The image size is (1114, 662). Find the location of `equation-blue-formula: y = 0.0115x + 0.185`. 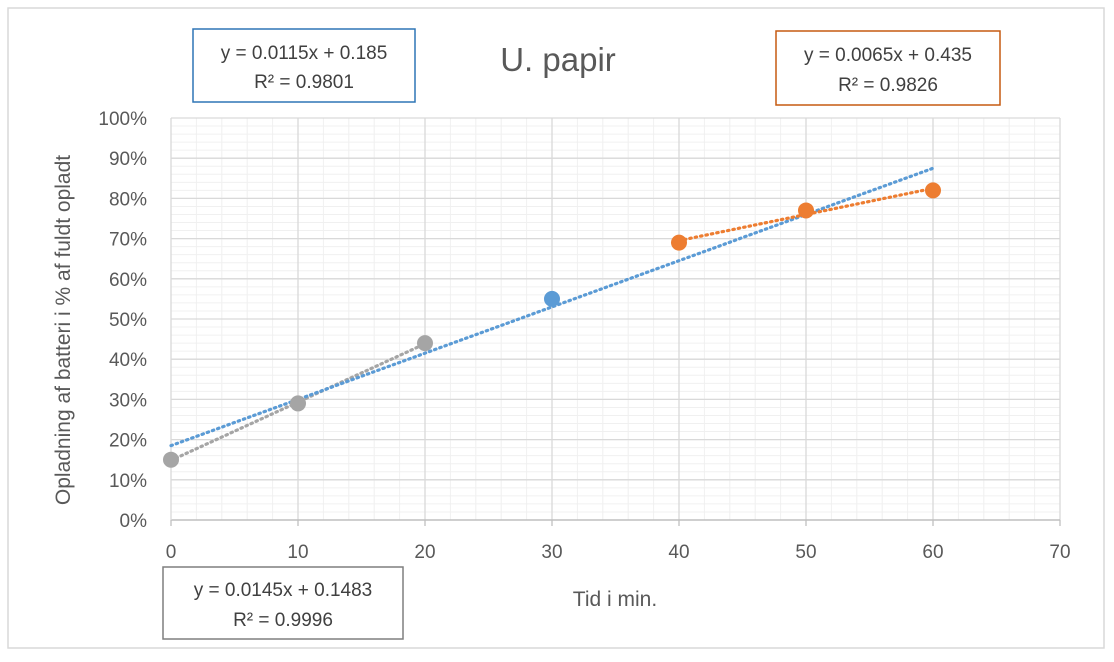

equation-blue-formula: y = 0.0115x + 0.185 is located at coordinates (304, 53).